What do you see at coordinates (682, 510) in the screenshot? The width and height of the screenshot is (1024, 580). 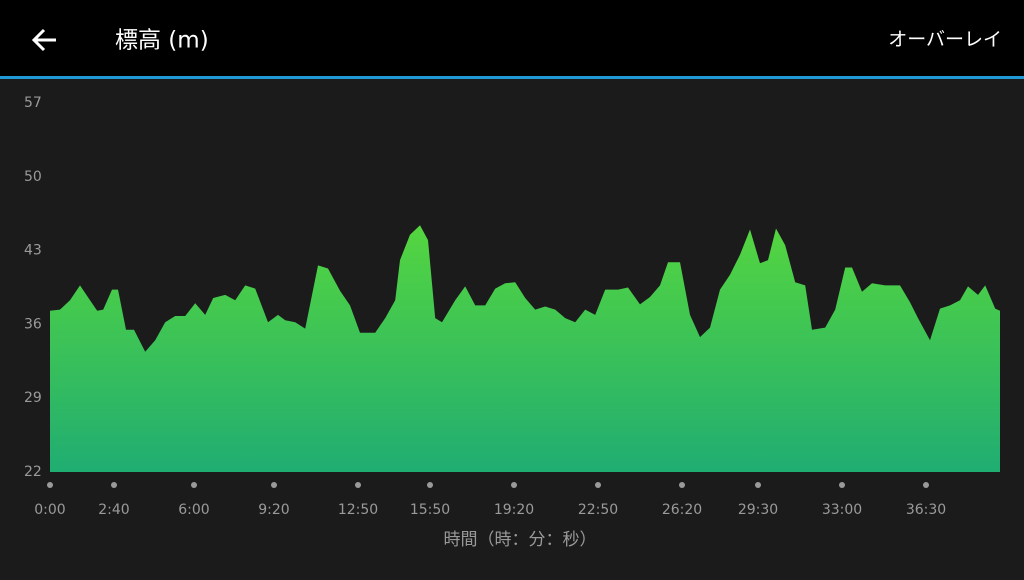 I see `x-tick-label: 26:20` at bounding box center [682, 510].